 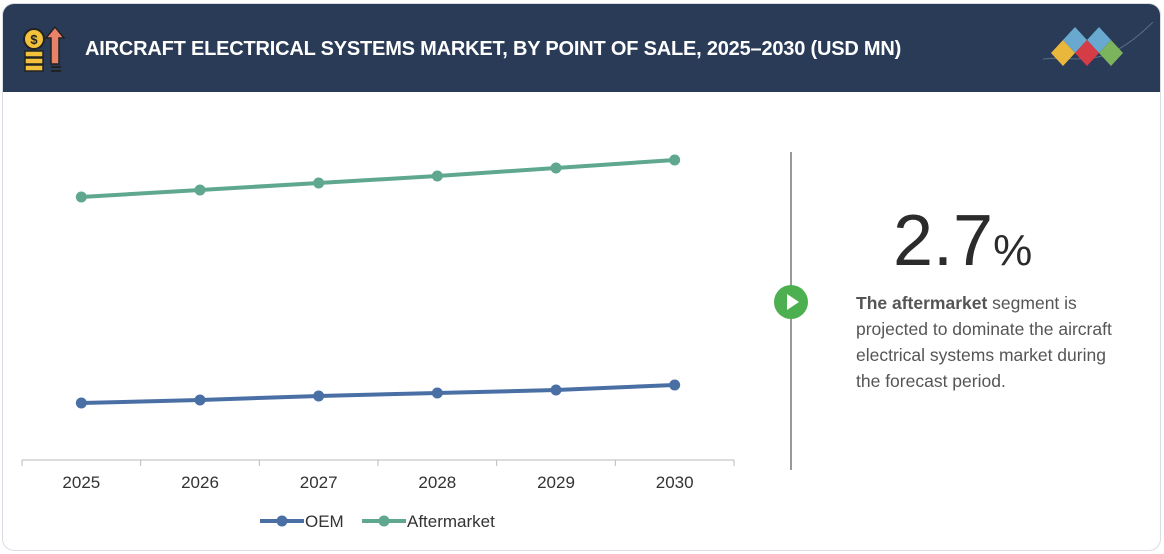 What do you see at coordinates (319, 482) in the screenshot?
I see `x-tick-label: 2027` at bounding box center [319, 482].